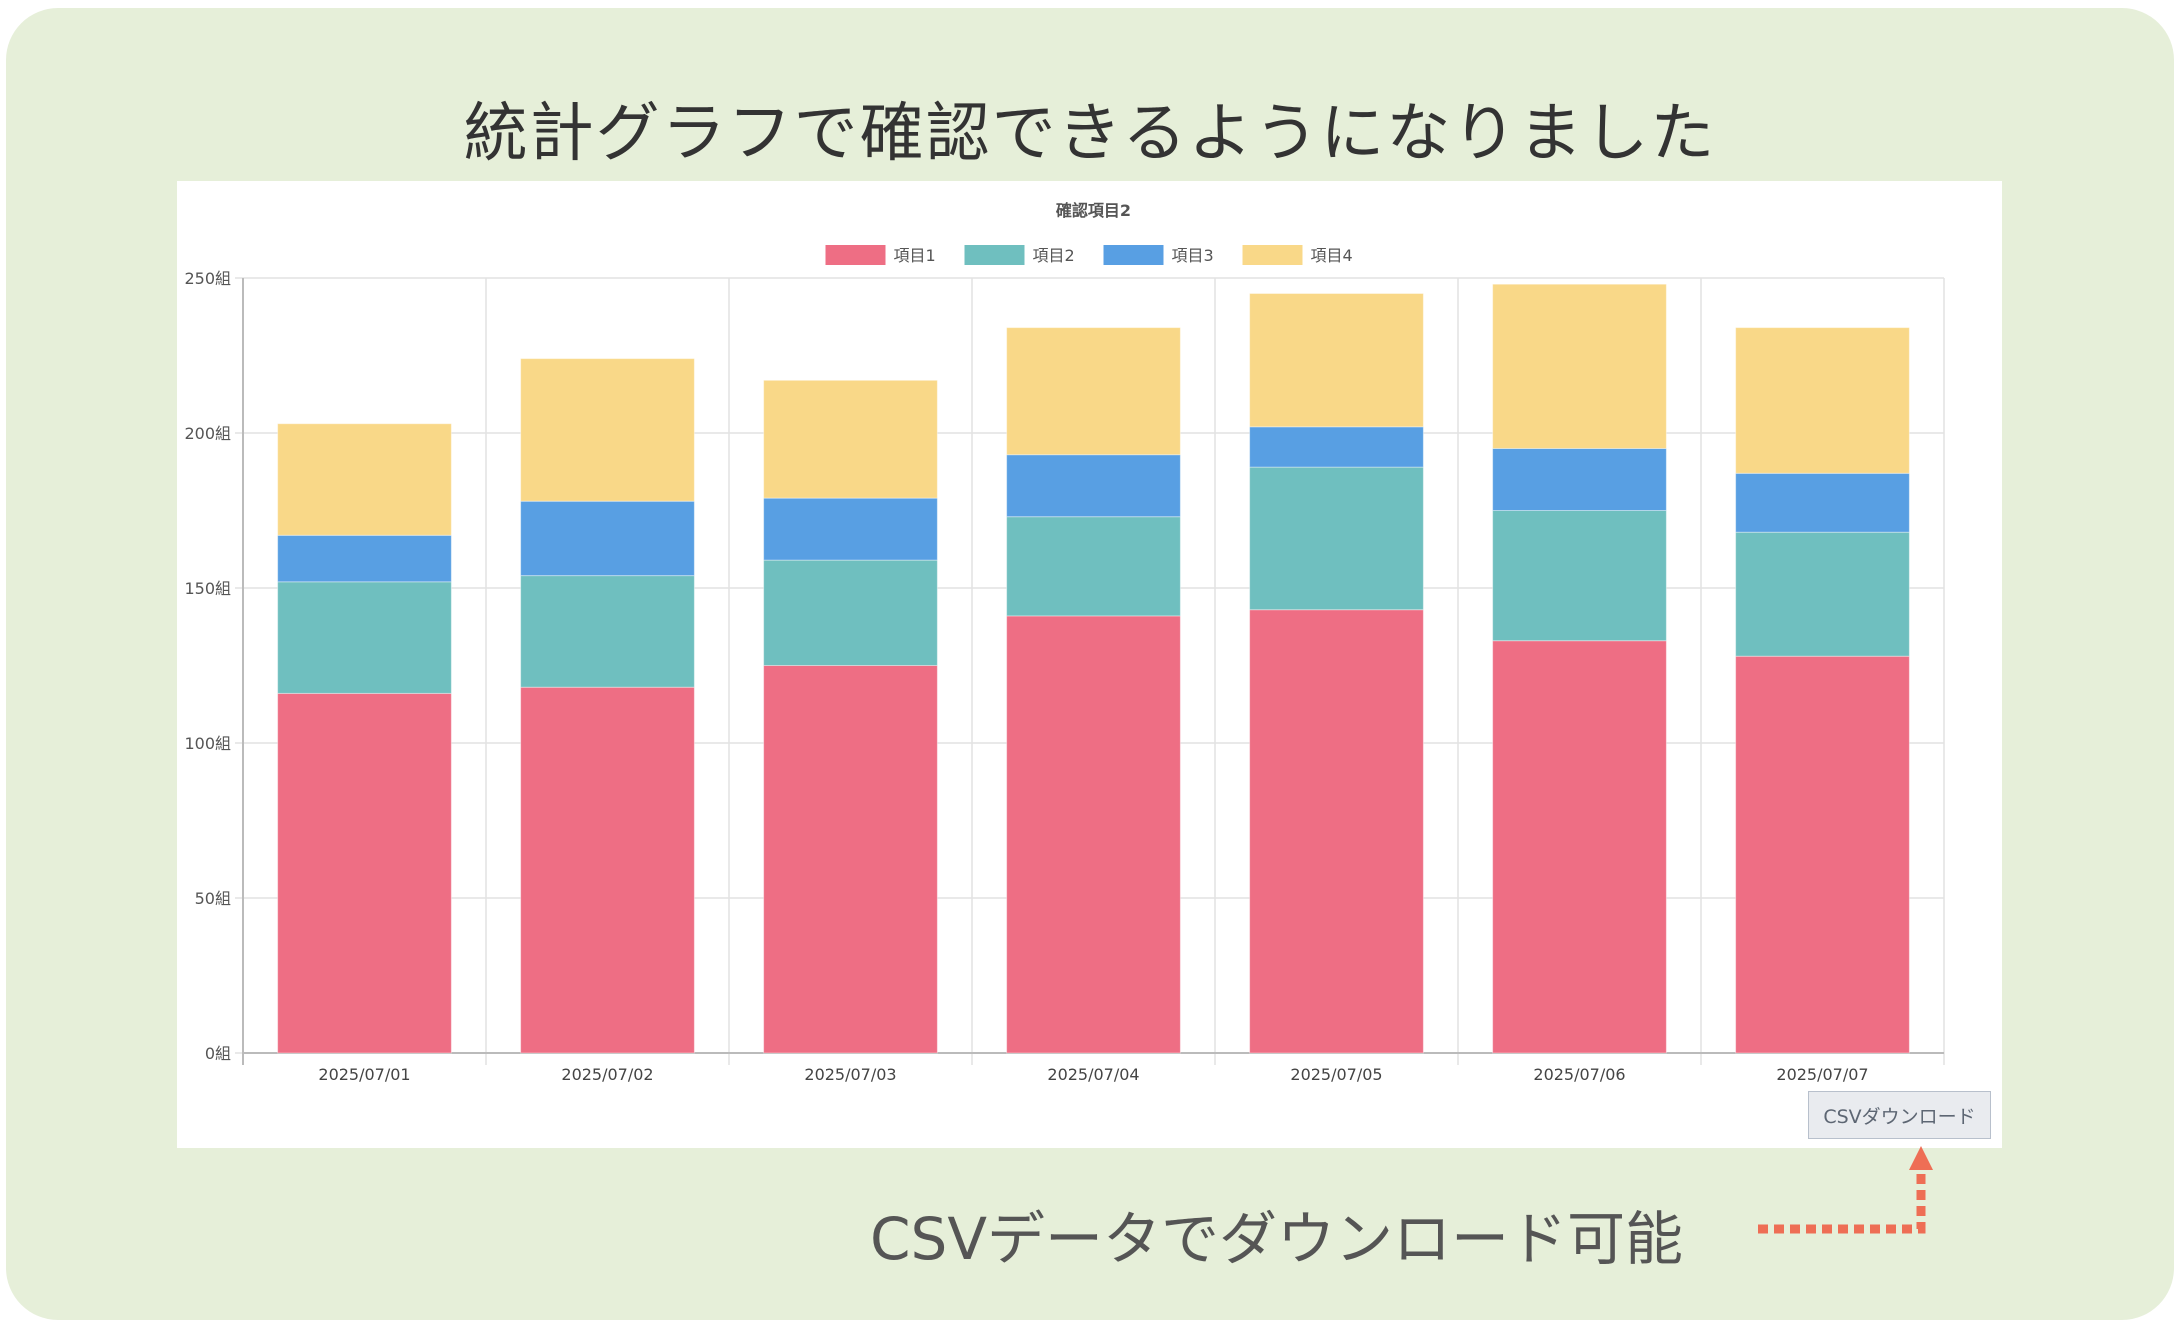 This screenshot has width=2180, height=1328. Describe the element at coordinates (1579, 1074) in the screenshot. I see `x-tick-label: 2025/07/06` at that location.